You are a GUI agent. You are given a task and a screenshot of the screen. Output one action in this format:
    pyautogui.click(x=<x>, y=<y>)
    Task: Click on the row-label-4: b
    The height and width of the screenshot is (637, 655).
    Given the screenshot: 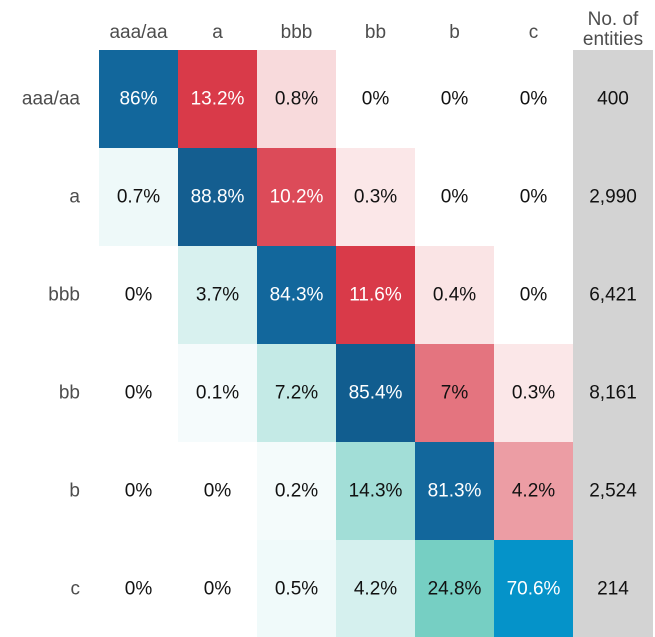 What is the action you would take?
    pyautogui.click(x=74, y=491)
    